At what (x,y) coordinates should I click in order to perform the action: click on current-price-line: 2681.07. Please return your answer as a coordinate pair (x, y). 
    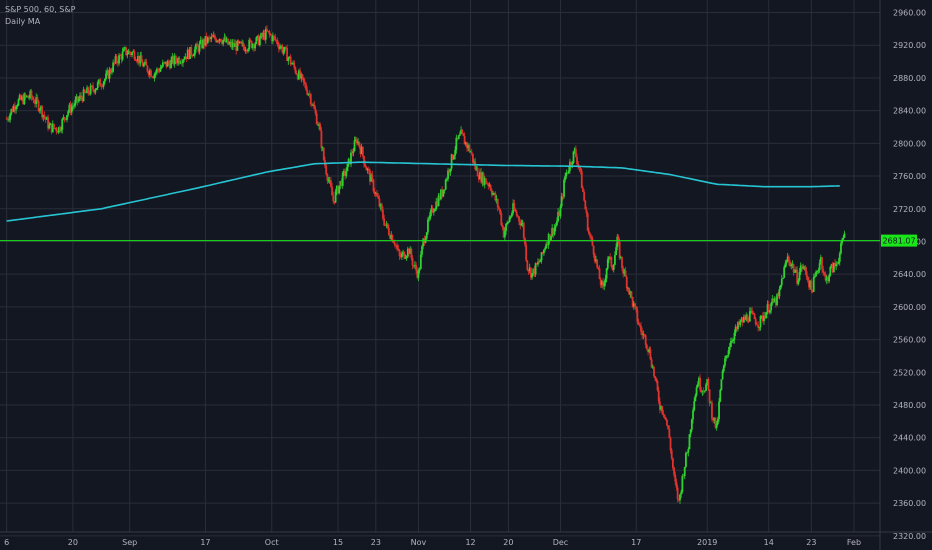
    Looking at the image, I should click on (458, 240).